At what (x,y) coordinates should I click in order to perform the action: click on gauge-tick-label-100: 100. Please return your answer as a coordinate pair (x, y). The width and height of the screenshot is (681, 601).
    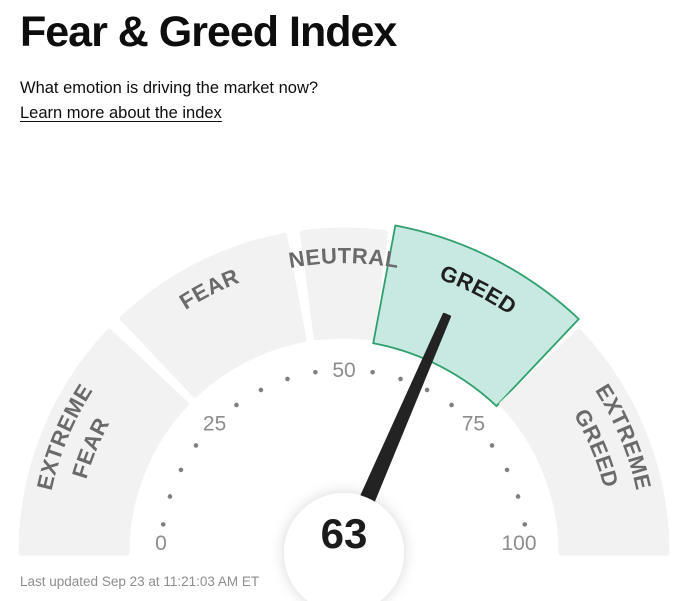
    Looking at the image, I should click on (518, 543).